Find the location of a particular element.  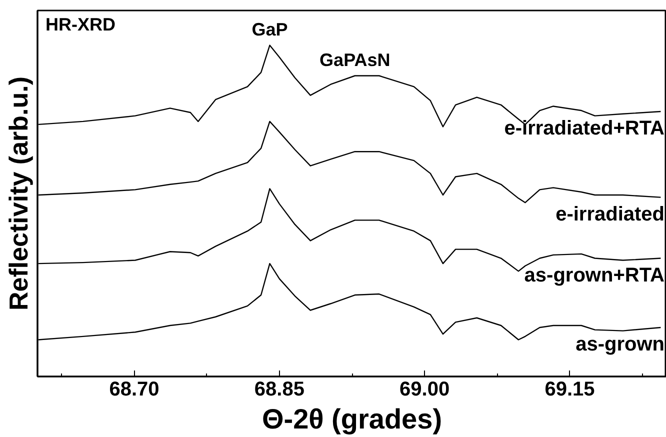

series-label: e-irradiated is located at coordinates (610, 214).